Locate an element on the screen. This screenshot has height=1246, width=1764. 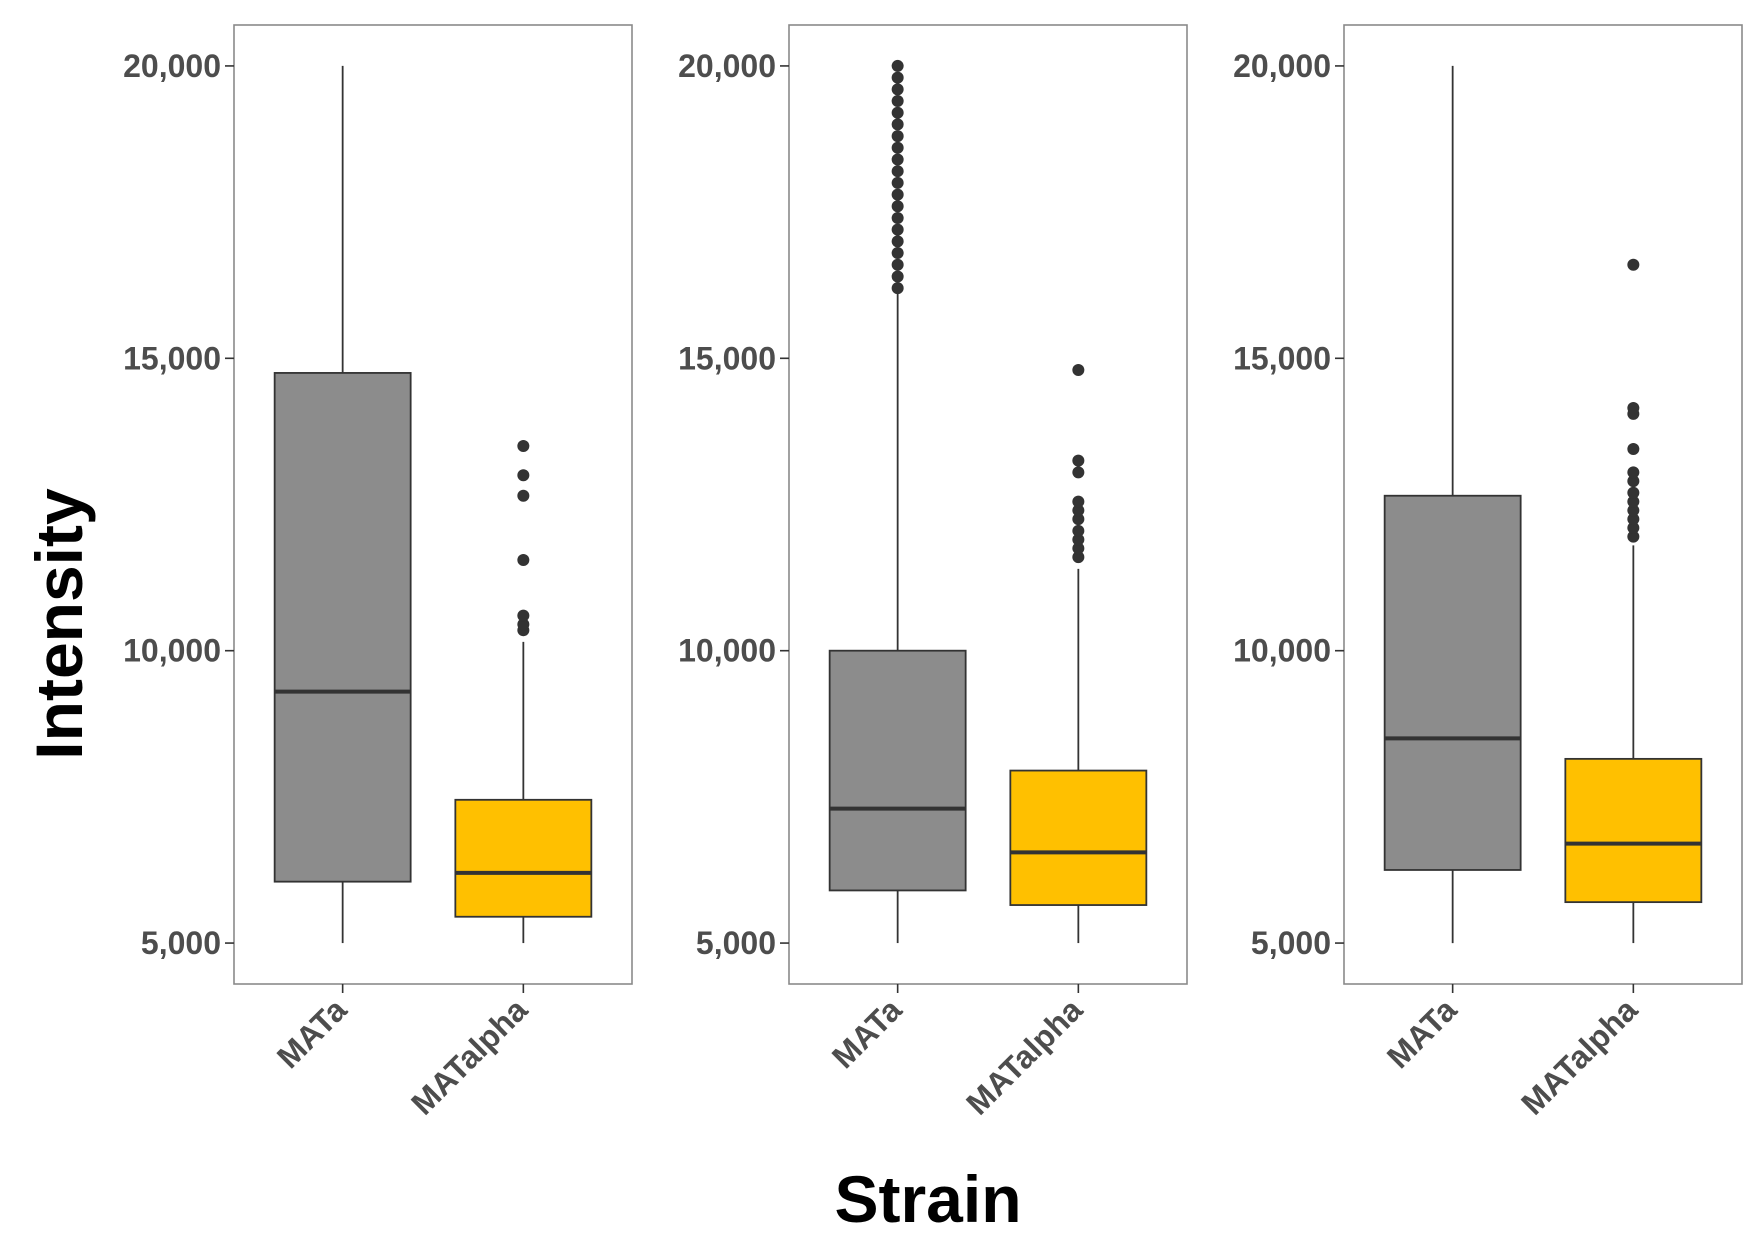
box-mata: MATa is located at coordinates (896, 567).